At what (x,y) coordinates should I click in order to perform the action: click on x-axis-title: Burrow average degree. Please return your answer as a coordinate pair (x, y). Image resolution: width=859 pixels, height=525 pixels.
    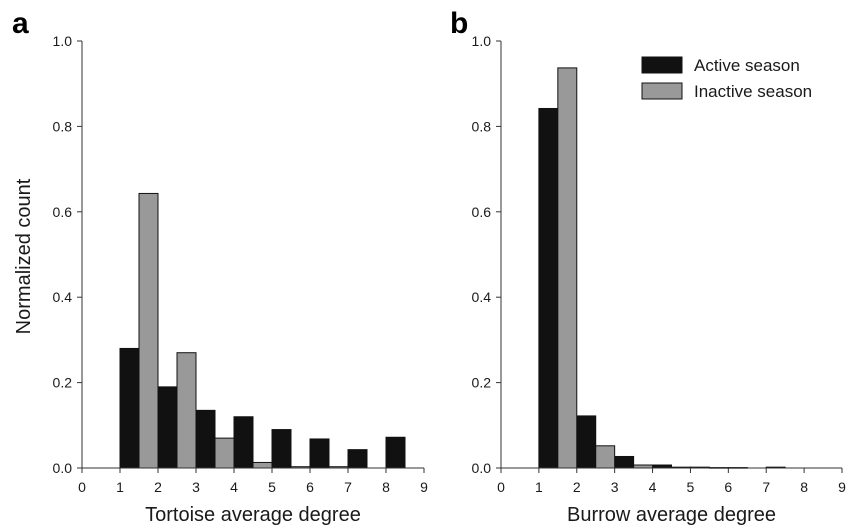
    Looking at the image, I should click on (671, 514).